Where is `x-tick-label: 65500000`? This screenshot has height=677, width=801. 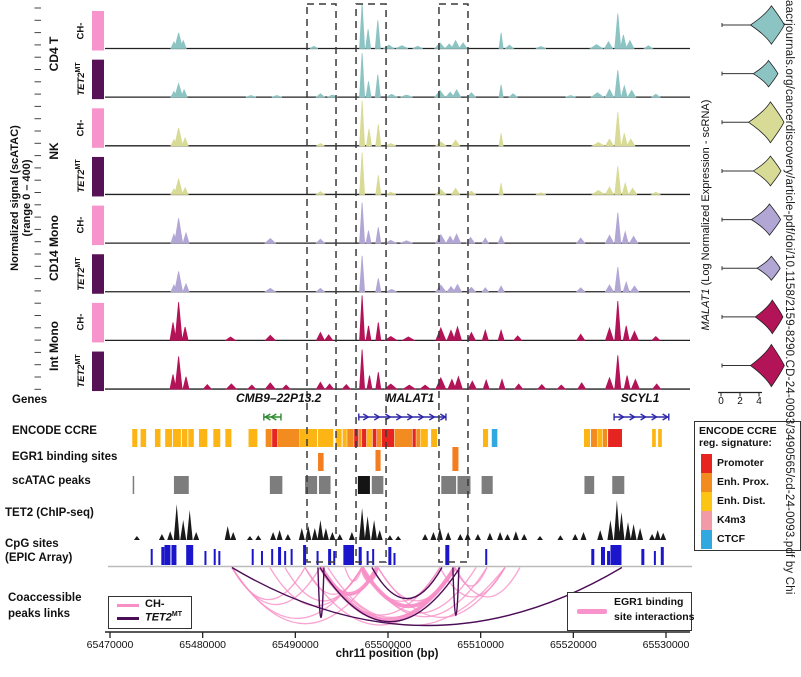 x-tick-label: 65500000 is located at coordinates (388, 645).